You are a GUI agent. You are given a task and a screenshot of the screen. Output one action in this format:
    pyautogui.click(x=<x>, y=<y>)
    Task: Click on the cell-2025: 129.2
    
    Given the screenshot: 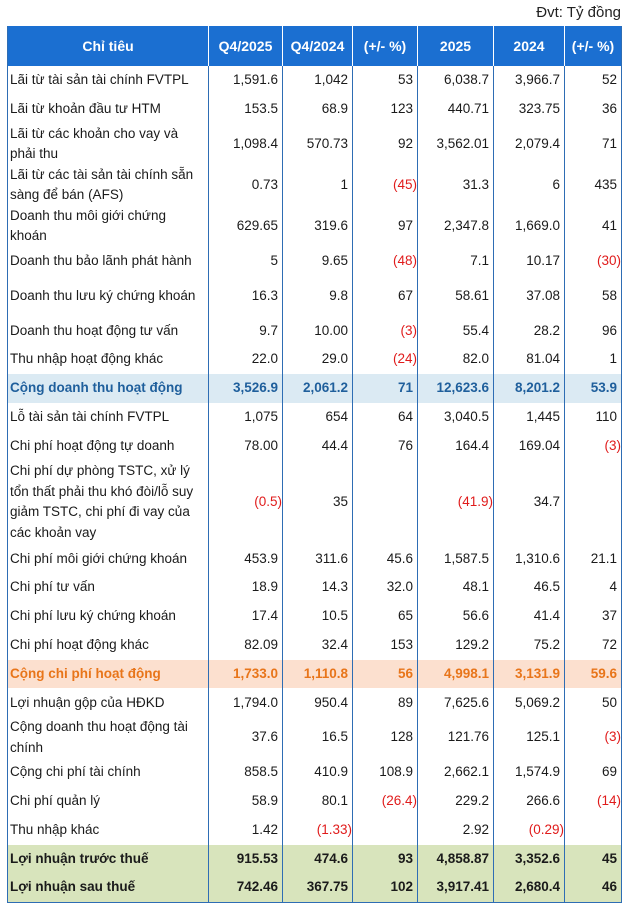 What is the action you would take?
    pyautogui.click(x=455, y=645)
    